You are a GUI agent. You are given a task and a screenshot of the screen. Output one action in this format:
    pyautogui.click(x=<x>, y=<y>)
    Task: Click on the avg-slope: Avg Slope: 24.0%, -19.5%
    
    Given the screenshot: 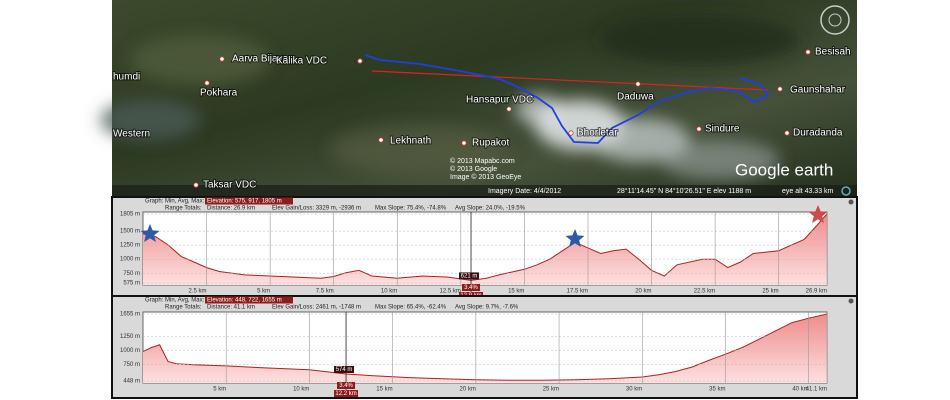 What is the action you would take?
    pyautogui.click(x=490, y=209)
    